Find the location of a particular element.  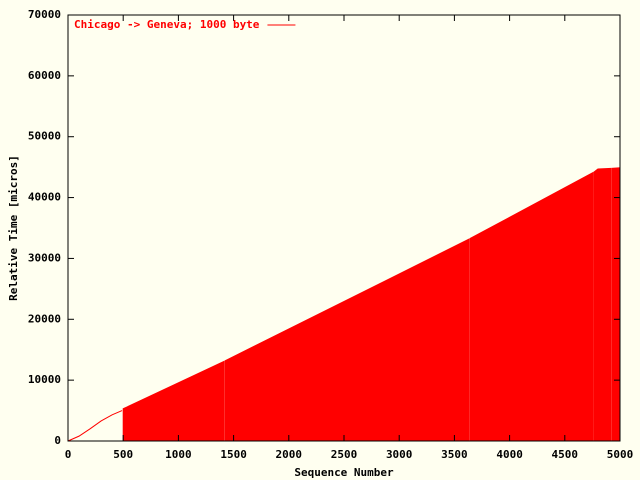

x-tick-label: 2000 is located at coordinates (289, 454).